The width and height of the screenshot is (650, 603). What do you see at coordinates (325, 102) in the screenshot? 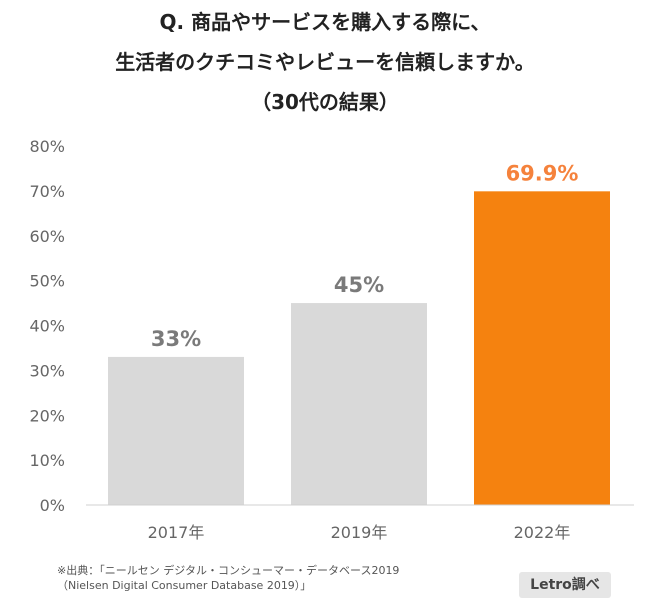
I see `chart-title-line-3: （30代の結果）` at bounding box center [325, 102].